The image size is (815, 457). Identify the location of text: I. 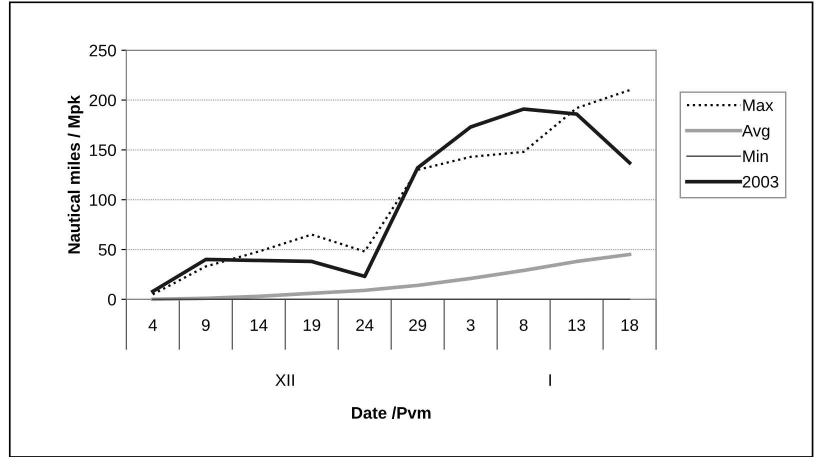
(550, 380).